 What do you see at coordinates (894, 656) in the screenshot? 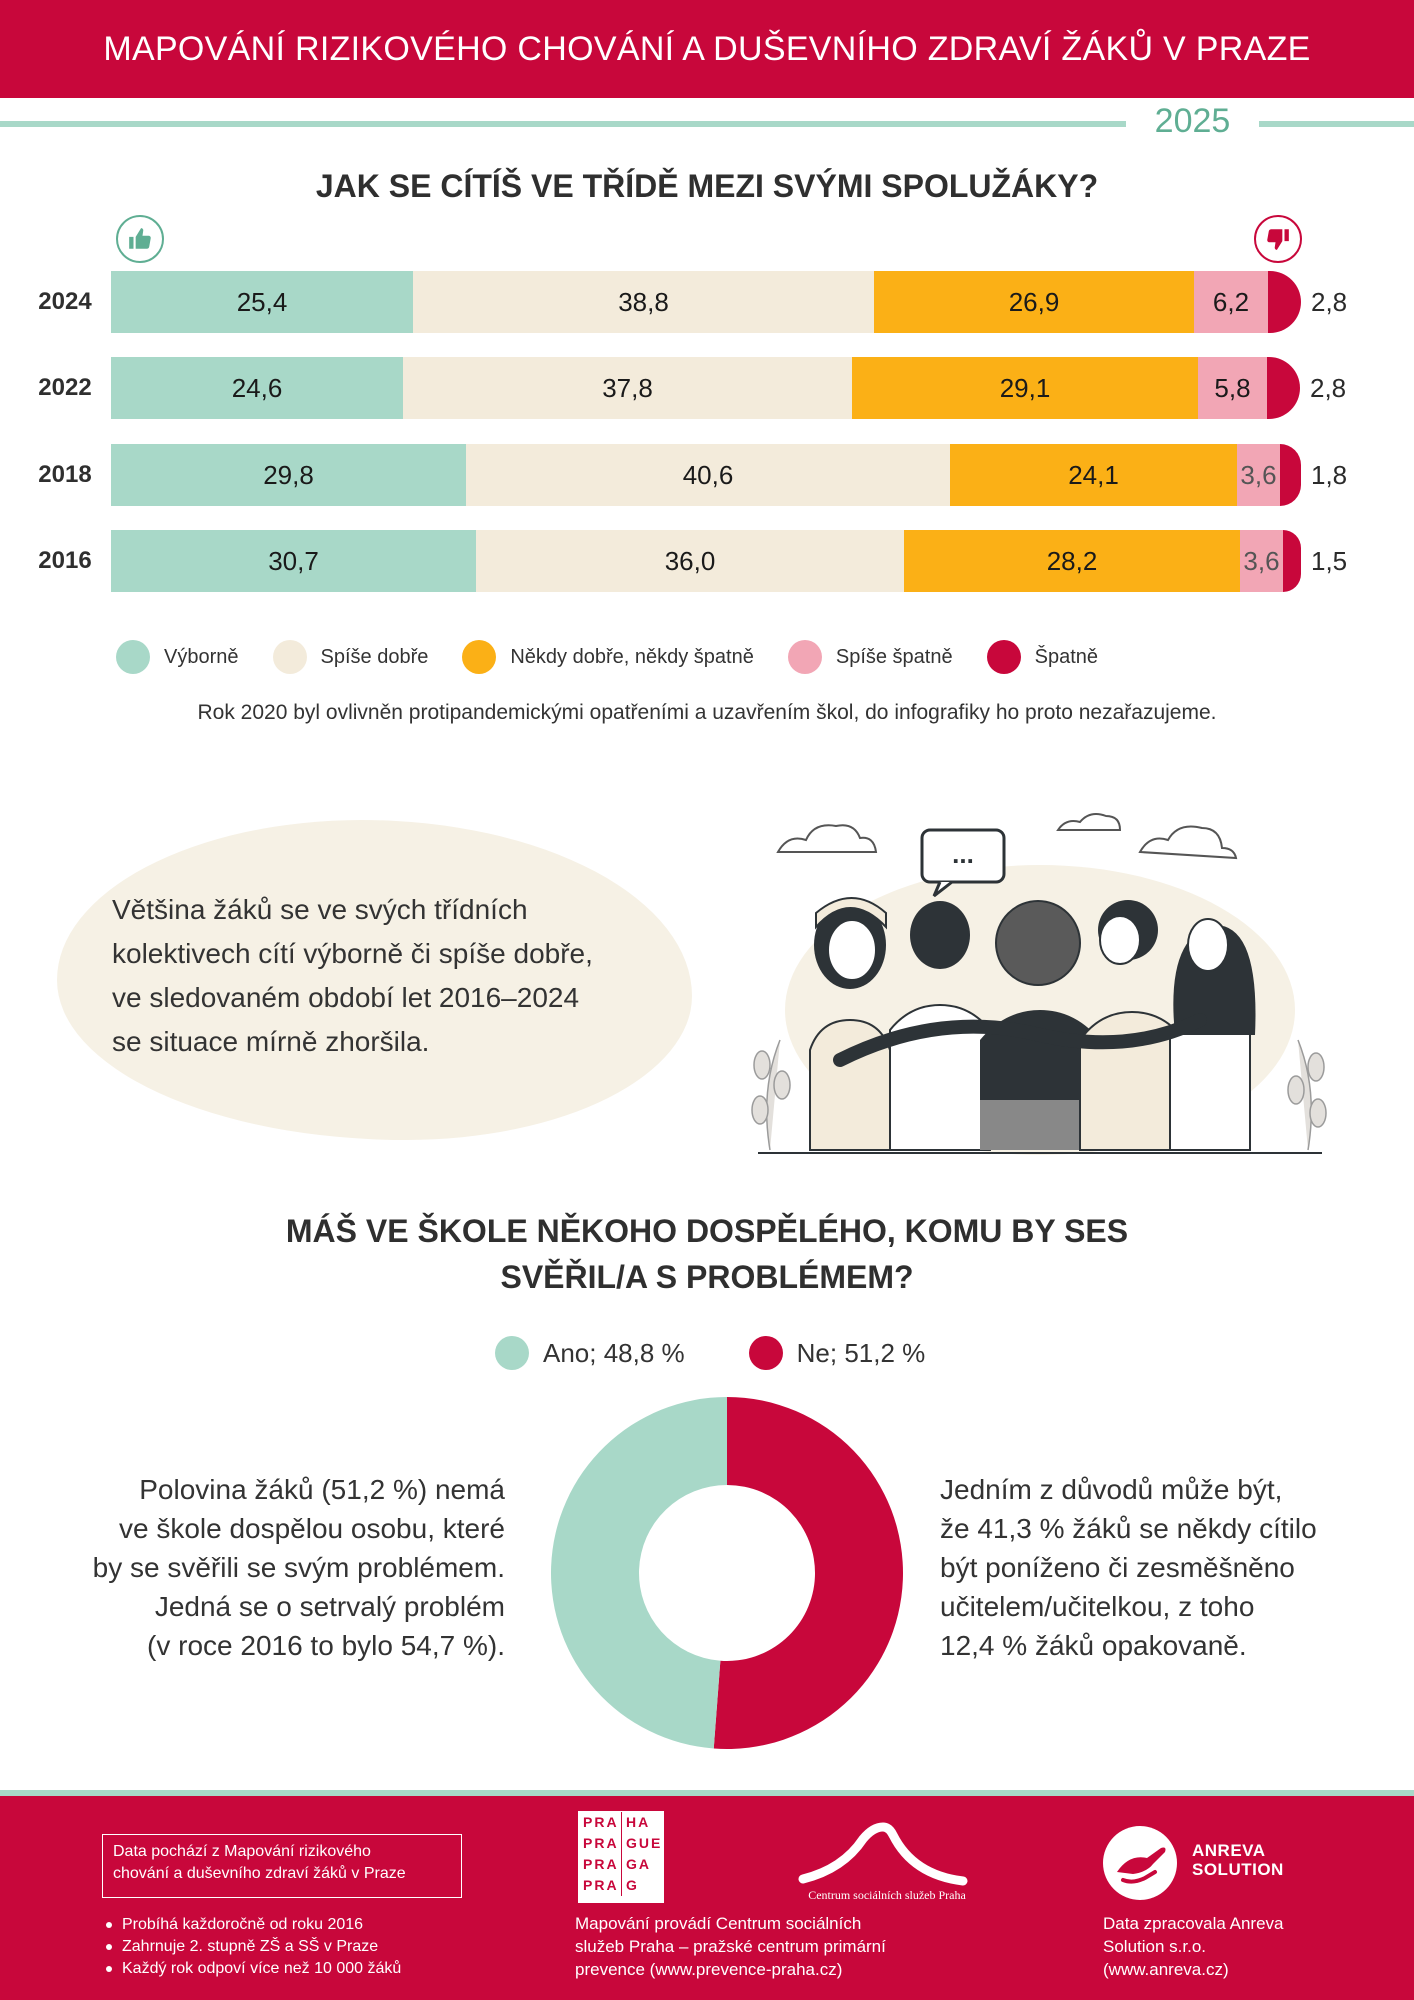
I see `legend-label: Spíše špatně` at bounding box center [894, 656].